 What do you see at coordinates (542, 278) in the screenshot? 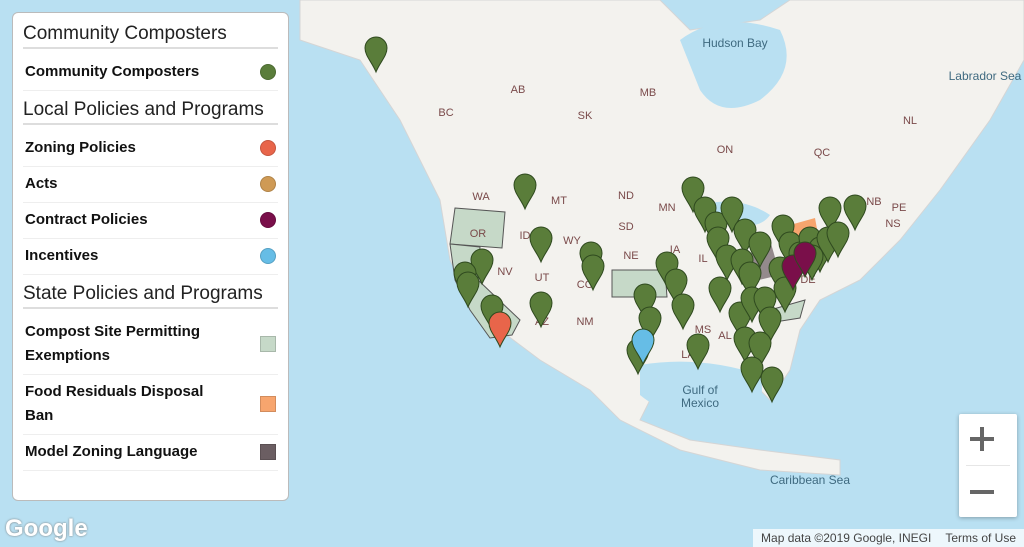
I see `map-label: UT` at bounding box center [542, 278].